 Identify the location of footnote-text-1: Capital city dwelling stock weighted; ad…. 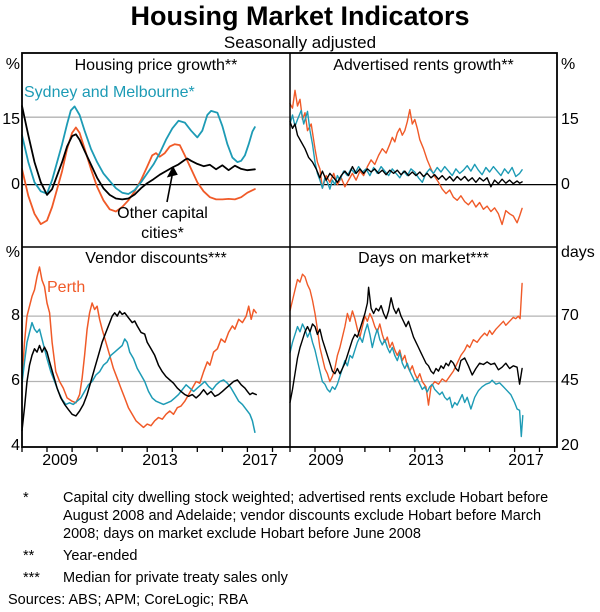
(306, 516).